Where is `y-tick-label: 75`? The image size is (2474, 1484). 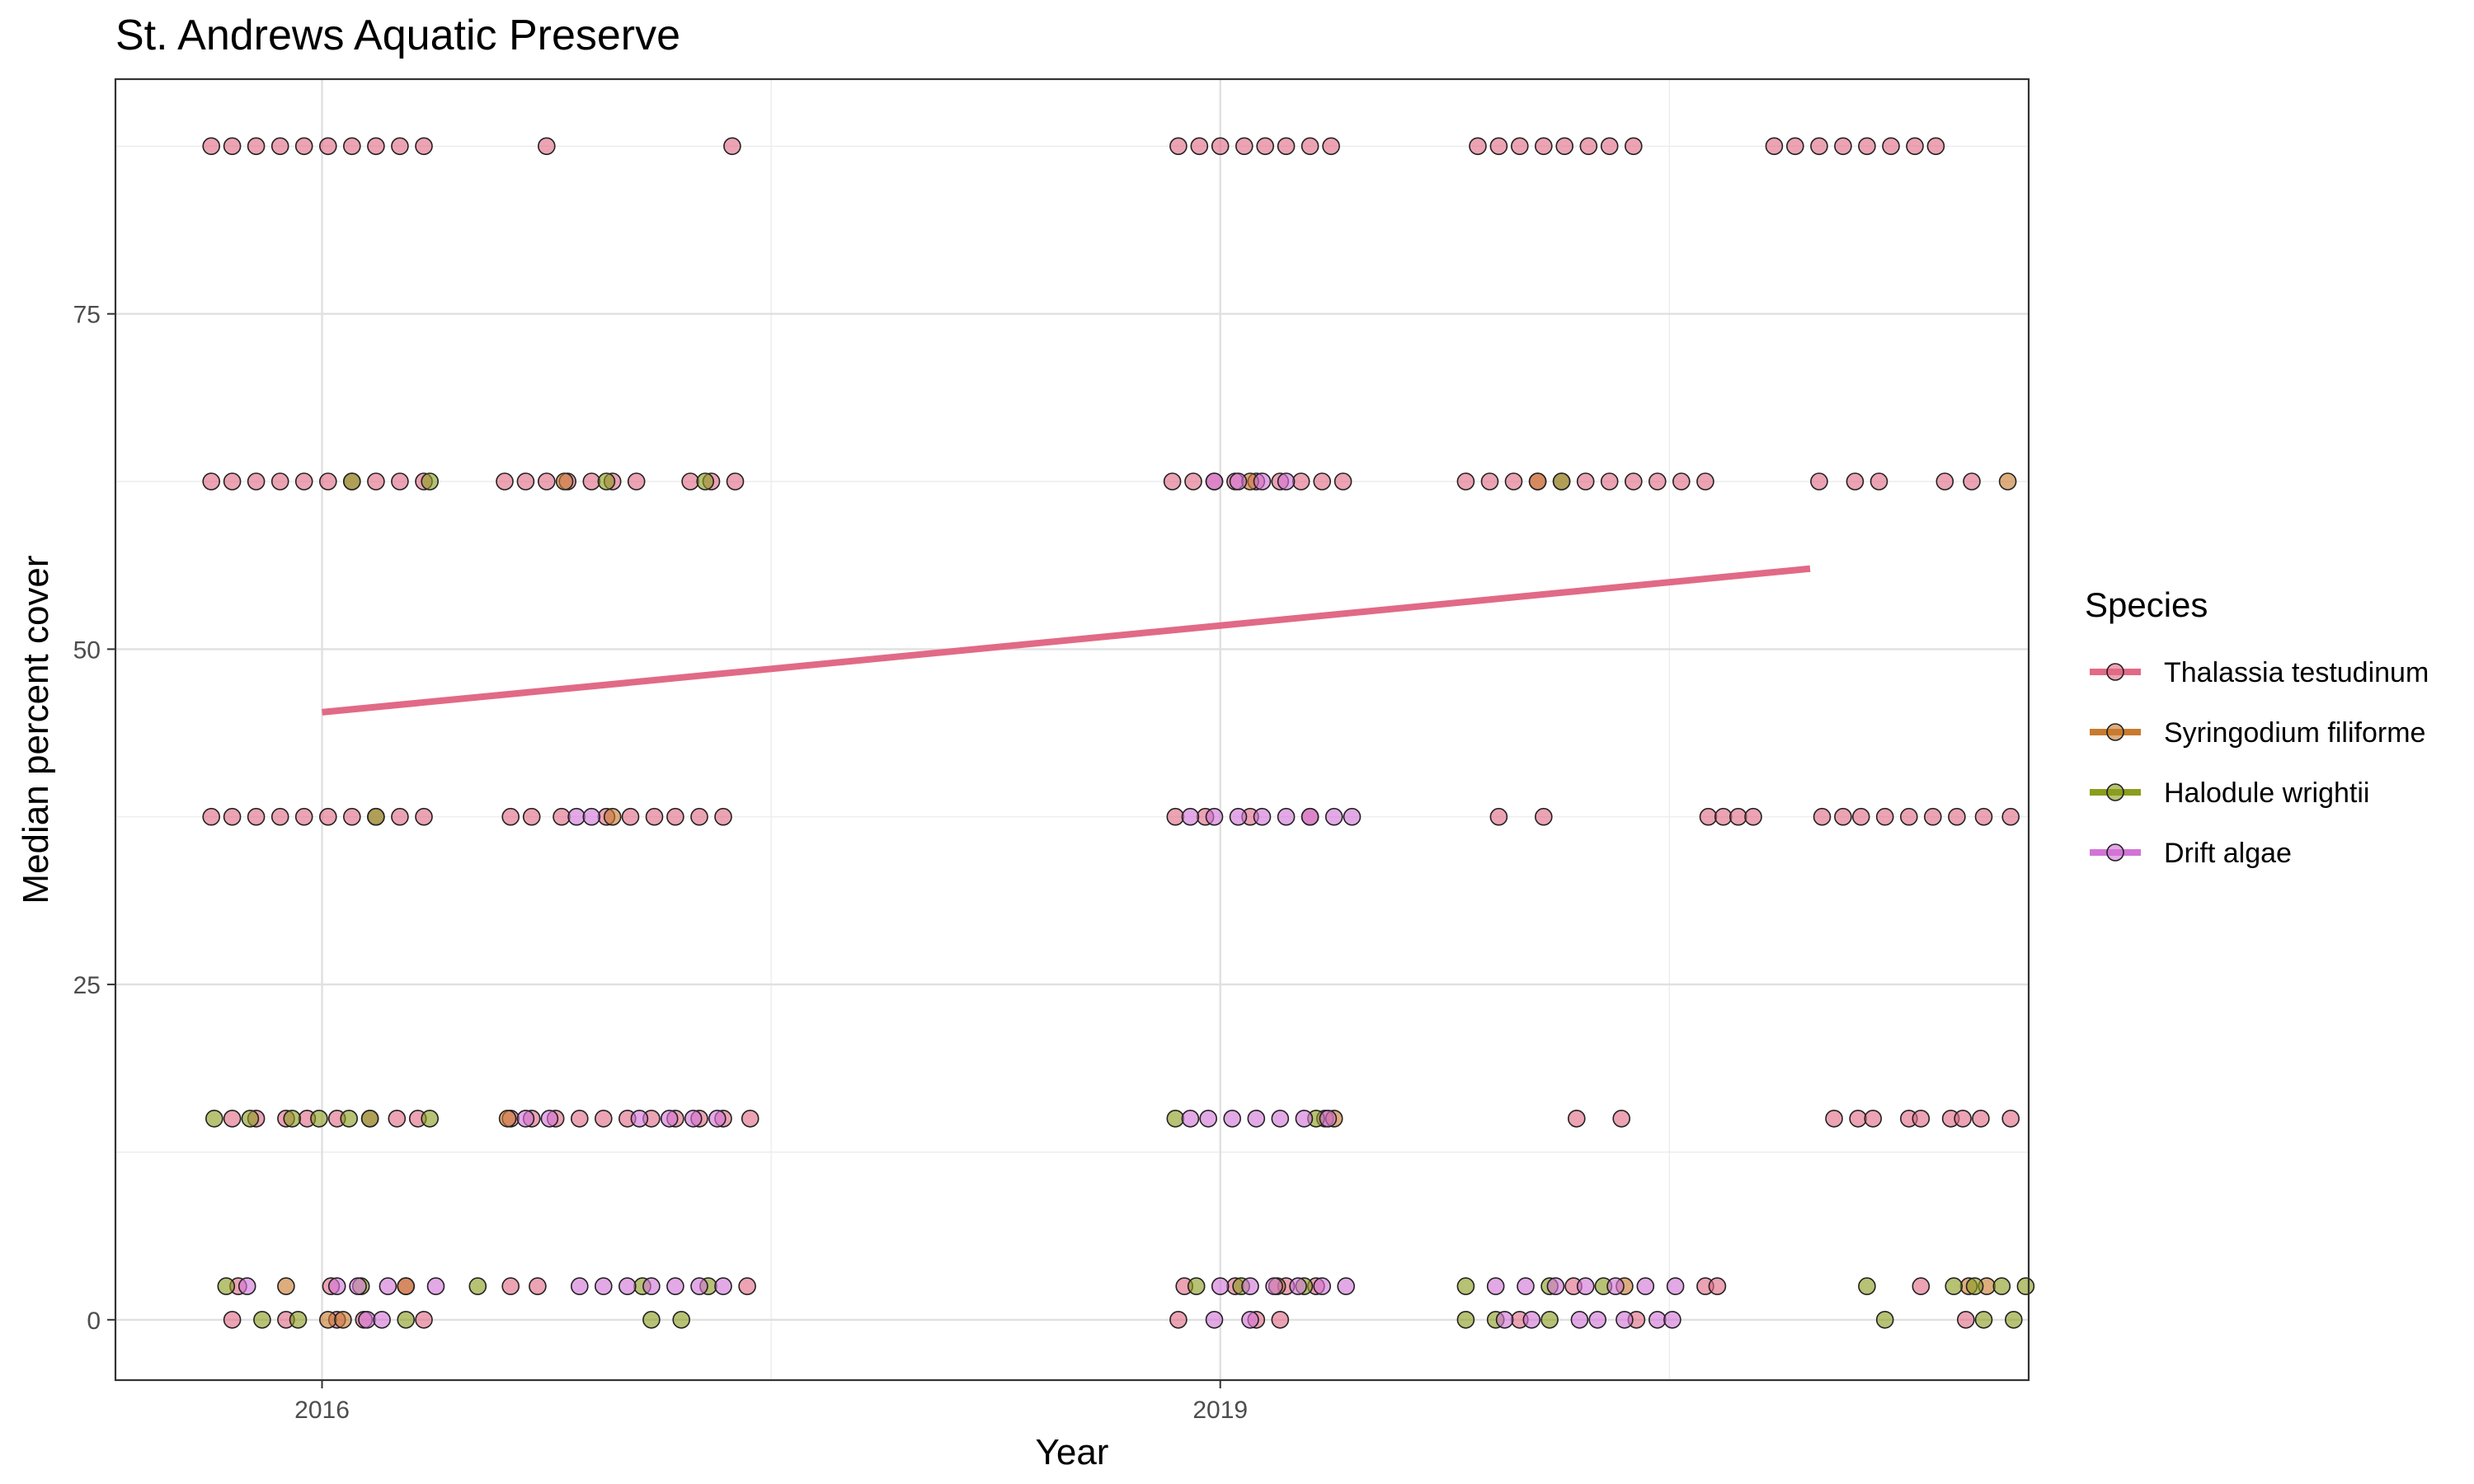
y-tick-label: 75 is located at coordinates (87, 315).